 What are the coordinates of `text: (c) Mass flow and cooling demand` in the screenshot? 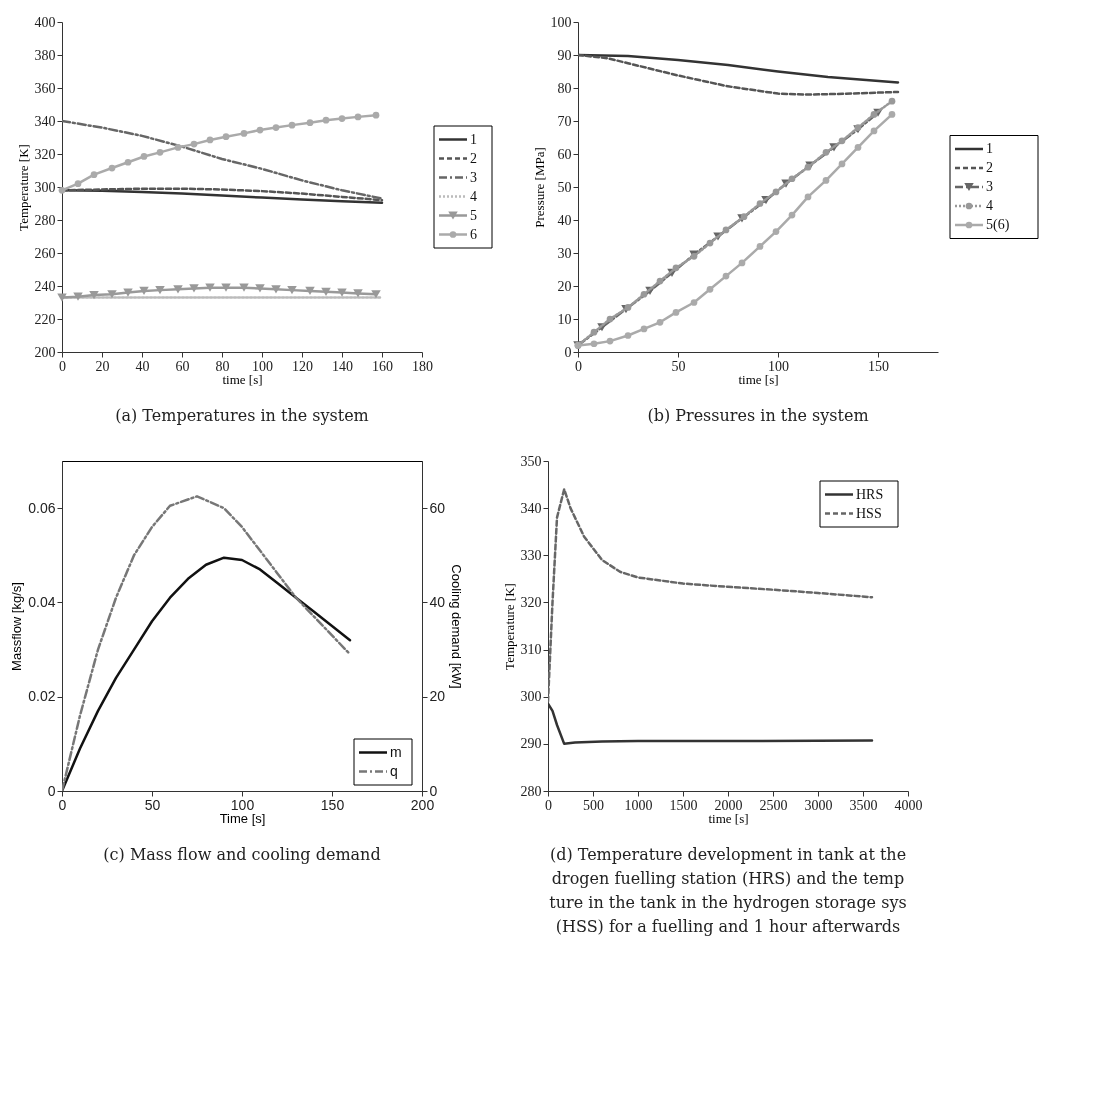 It's located at (242, 854).